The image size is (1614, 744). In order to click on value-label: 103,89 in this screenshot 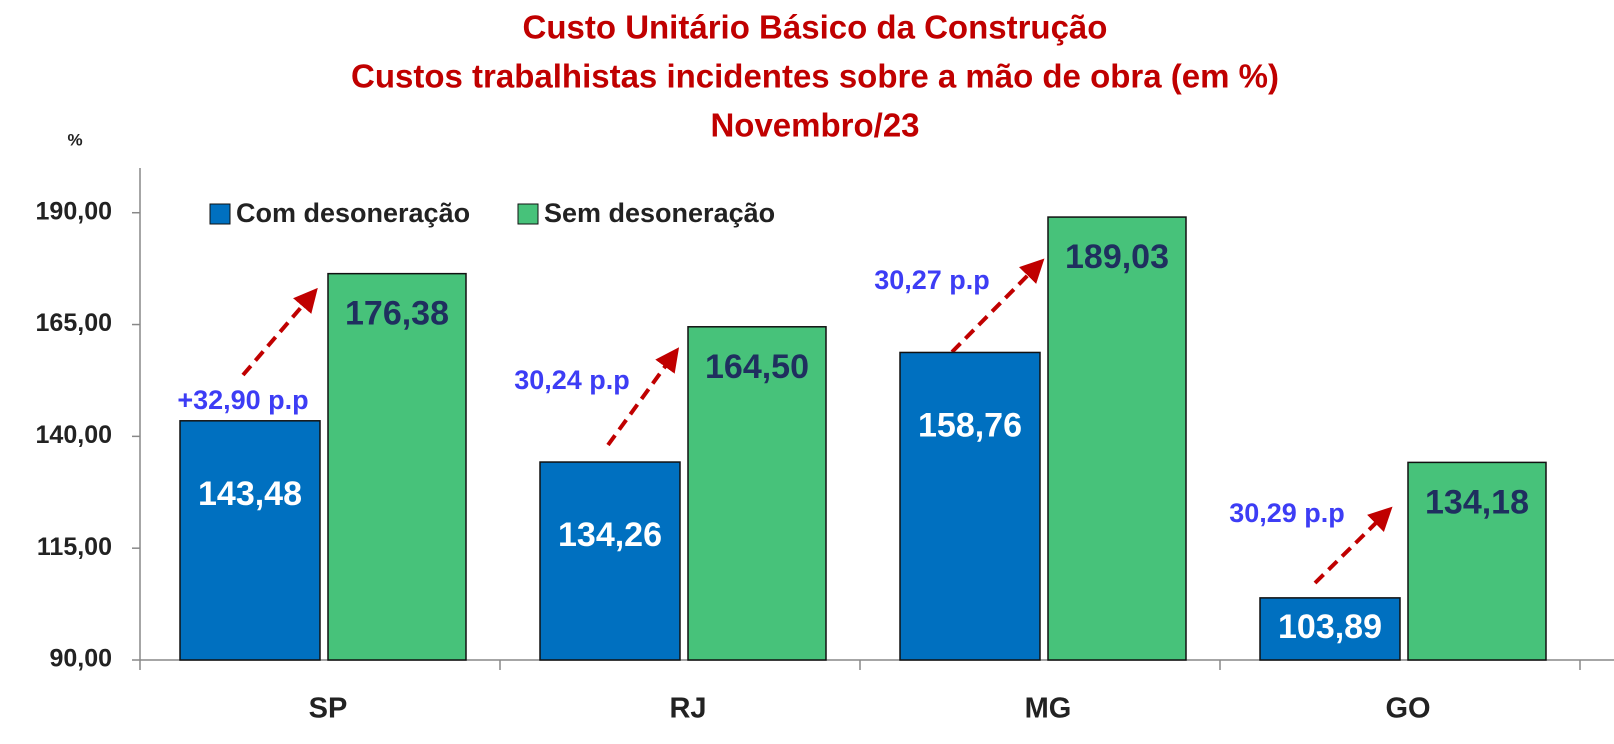, I will do `click(1330, 627)`.